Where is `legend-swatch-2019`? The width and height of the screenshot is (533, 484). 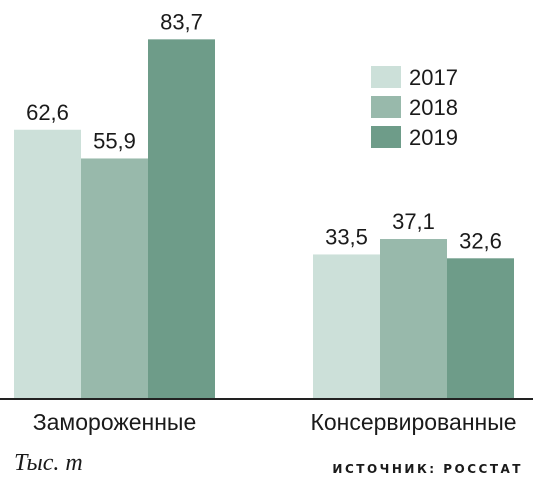
legend-swatch-2019 is located at coordinates (386, 137).